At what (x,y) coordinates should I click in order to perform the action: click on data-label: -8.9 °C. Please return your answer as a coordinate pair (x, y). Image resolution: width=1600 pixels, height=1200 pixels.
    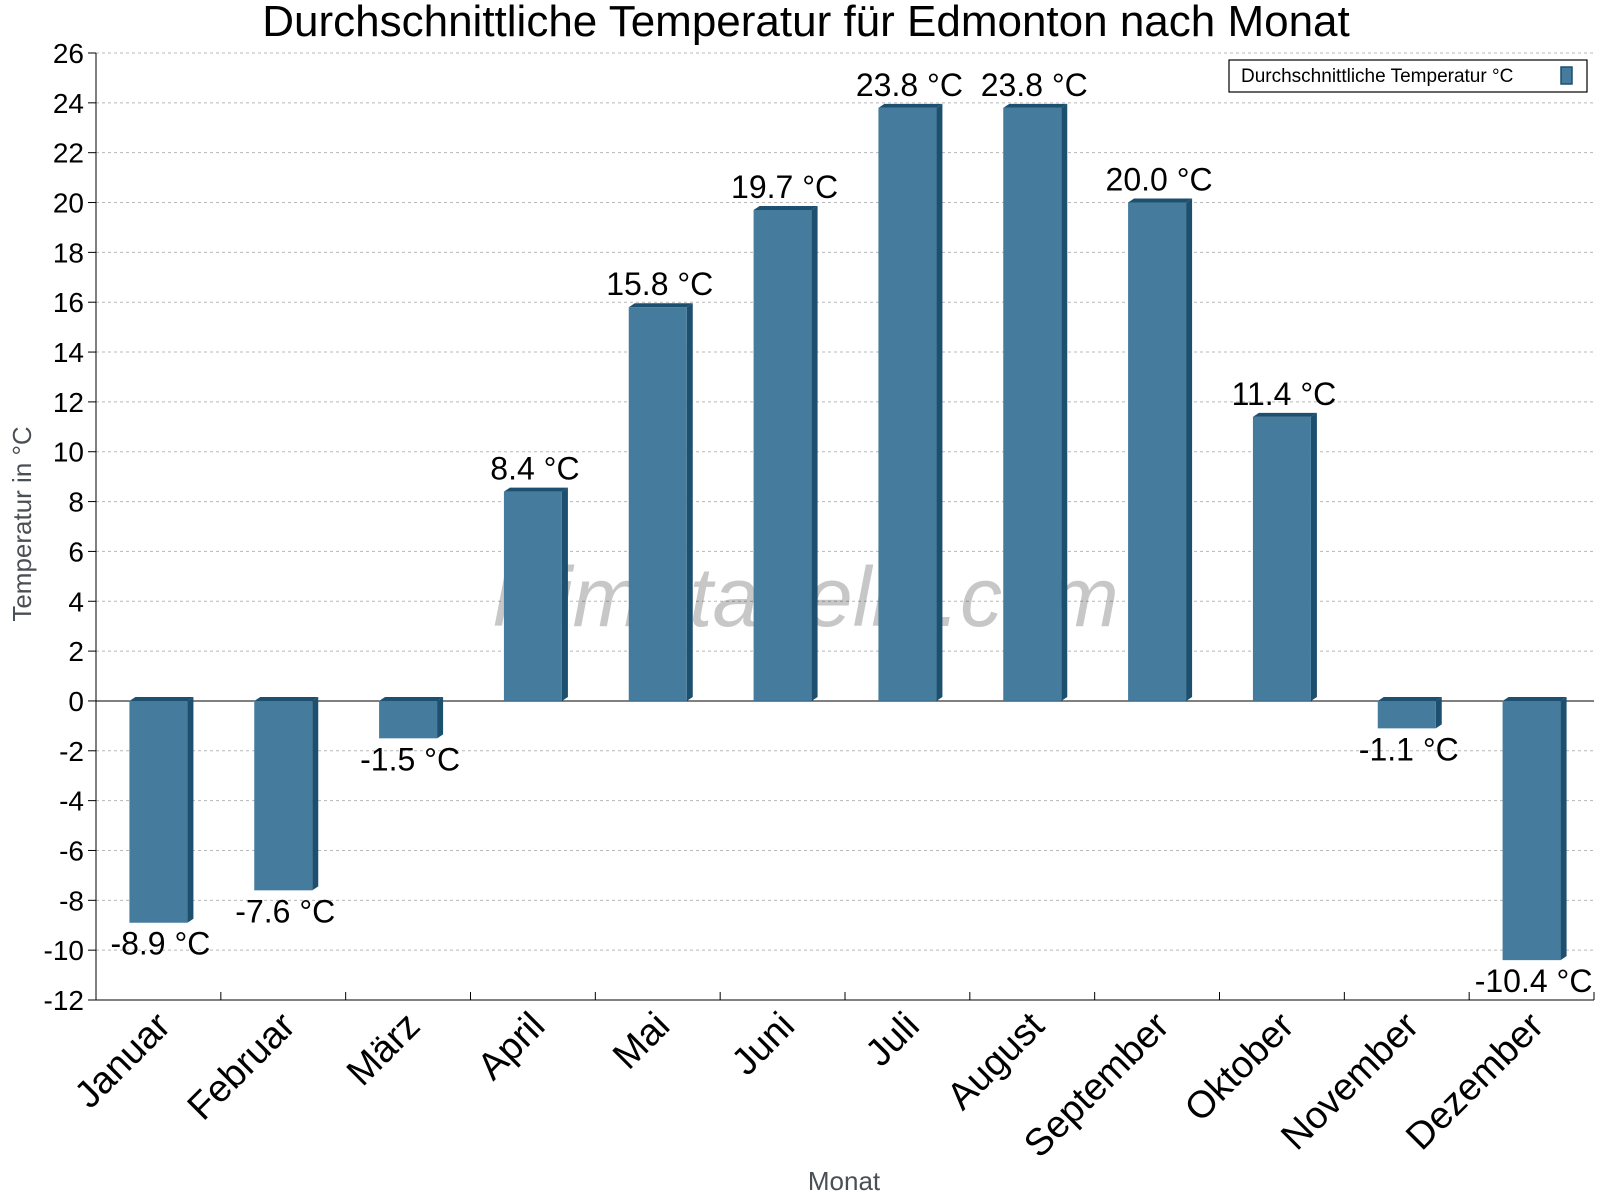
    Looking at the image, I should click on (160, 944).